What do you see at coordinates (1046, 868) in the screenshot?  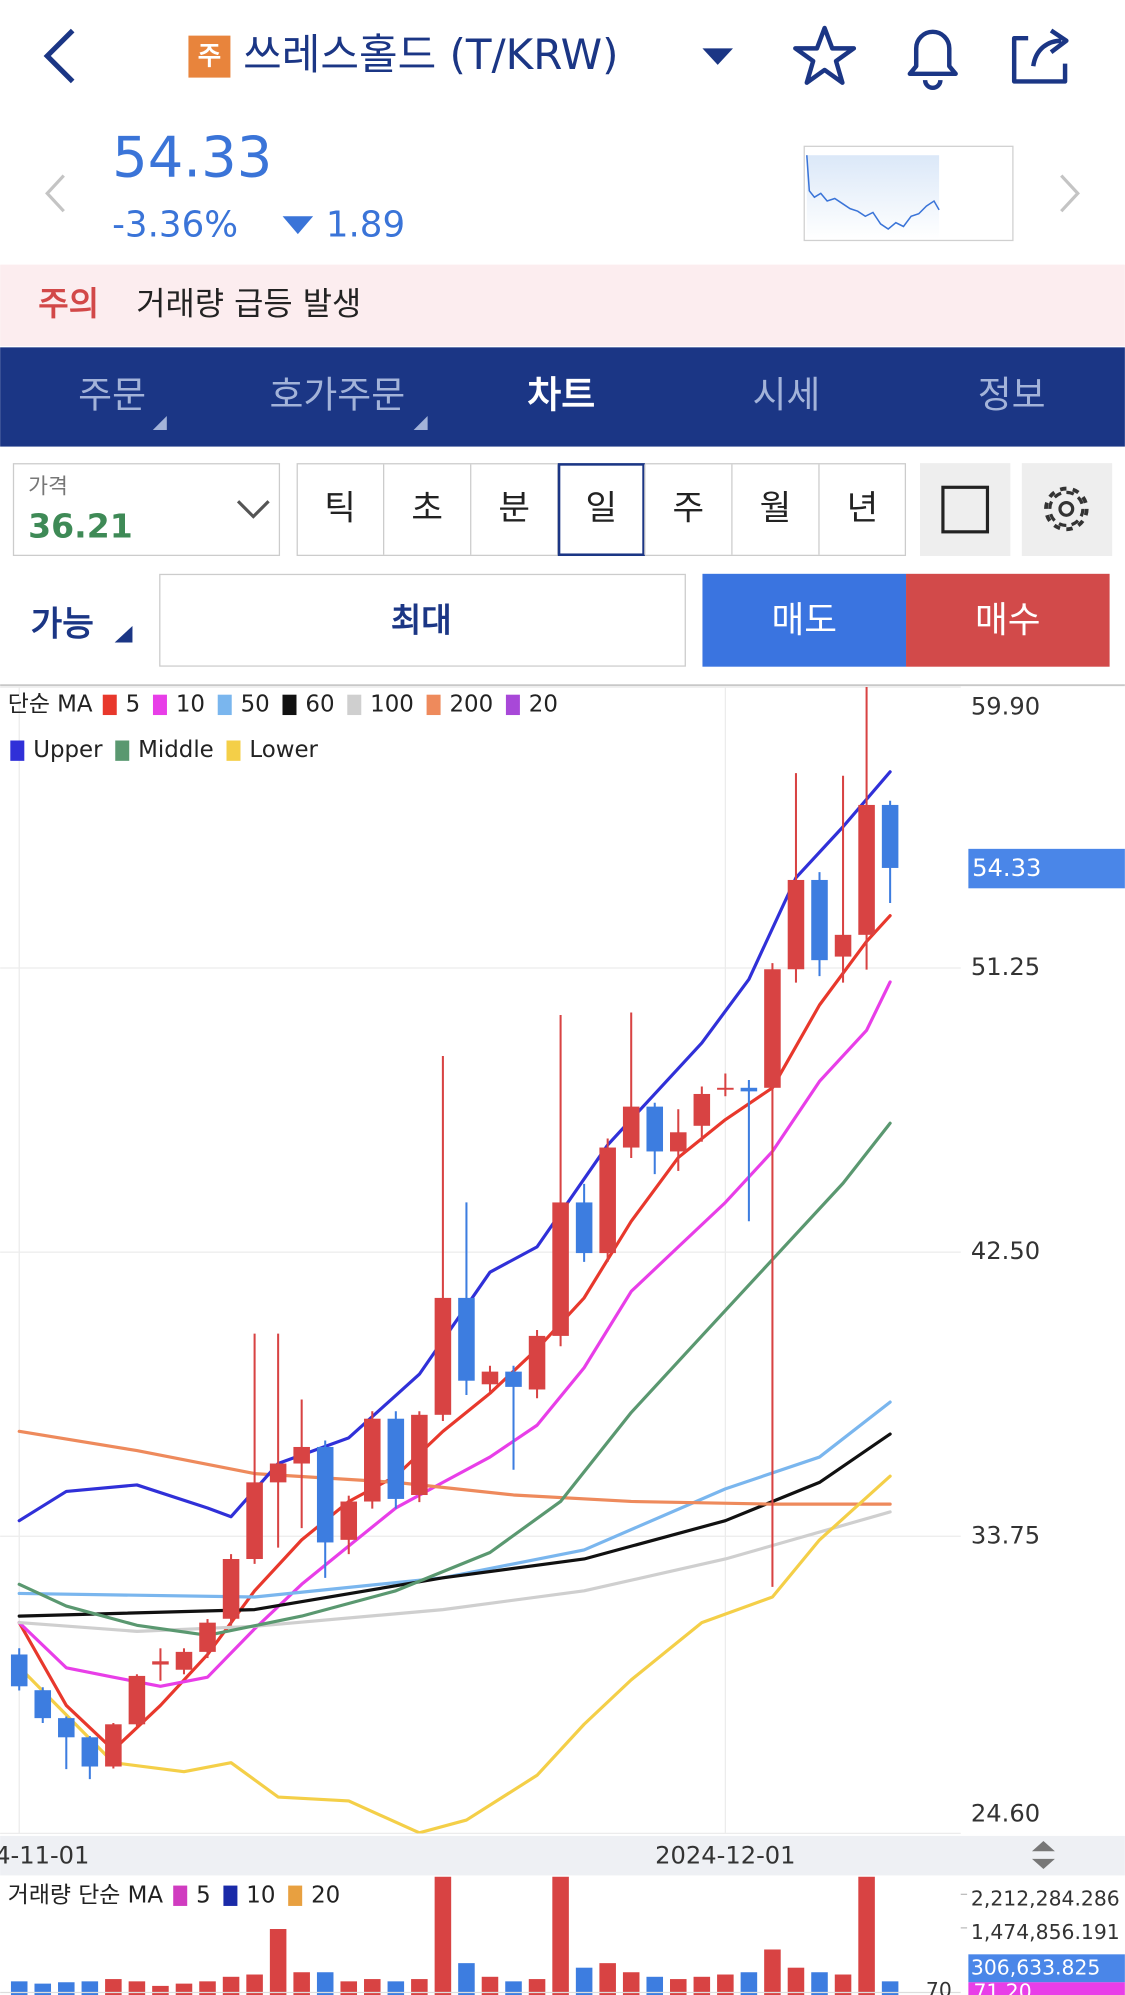 I see `last-price-tag` at bounding box center [1046, 868].